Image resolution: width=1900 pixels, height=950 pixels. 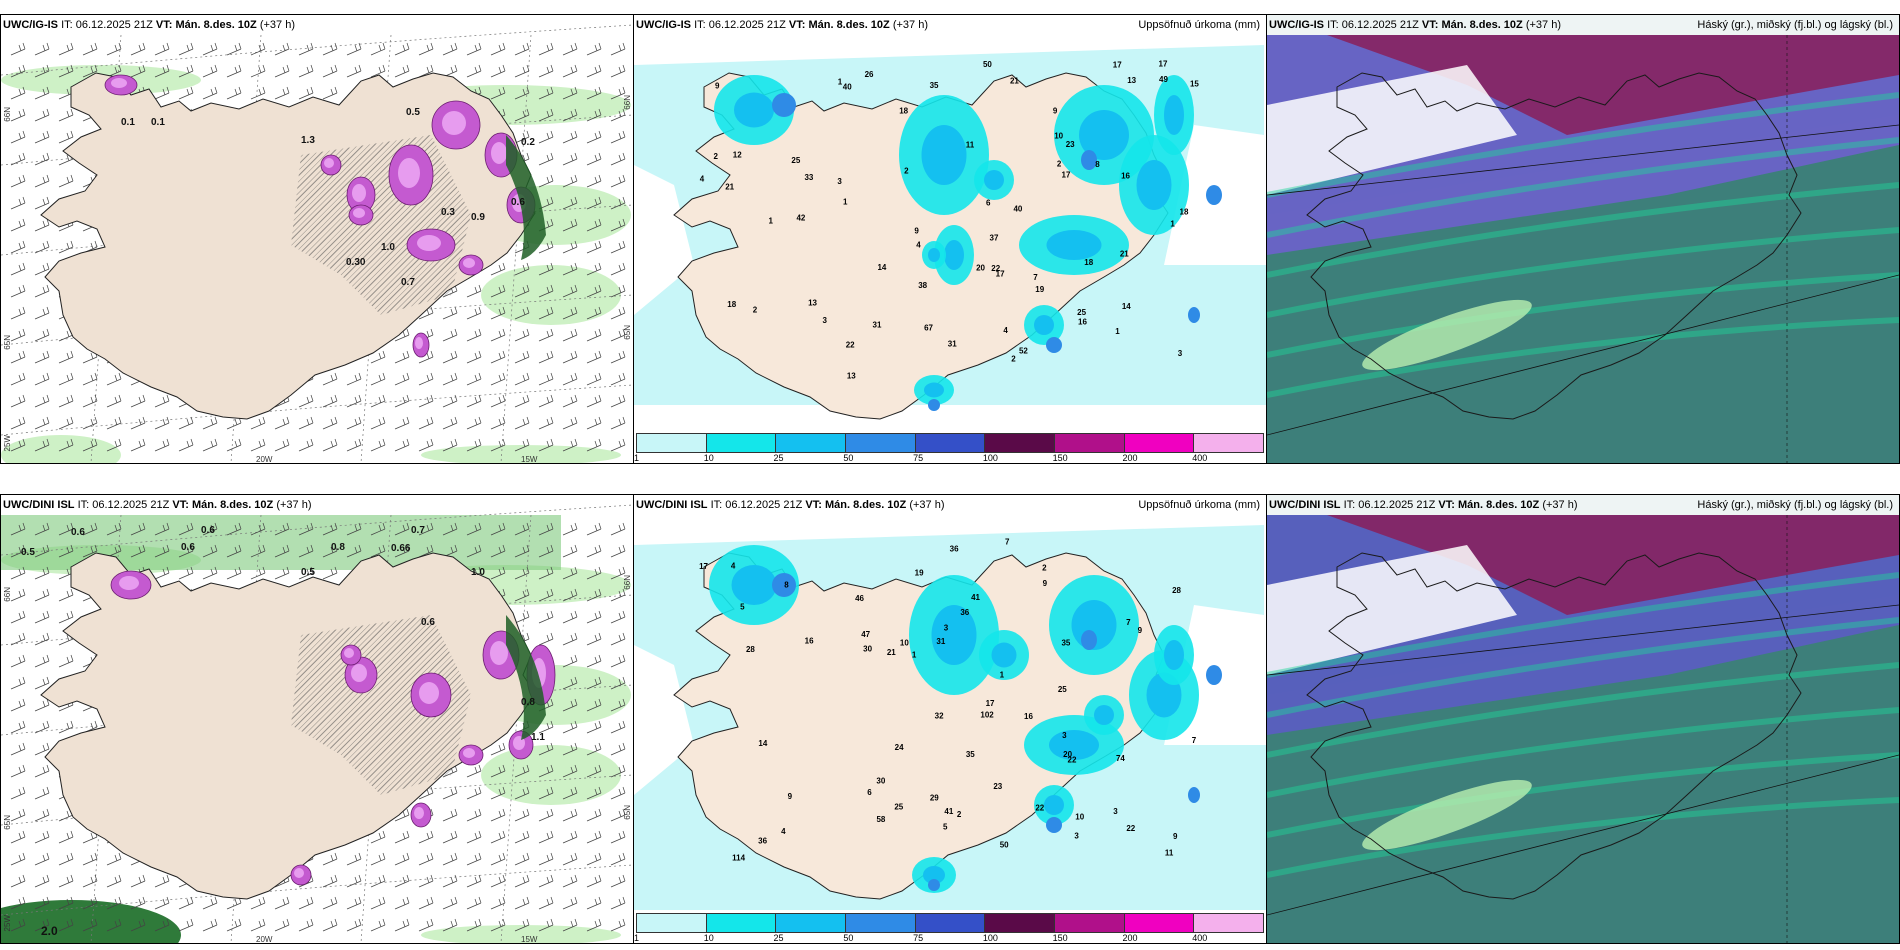 What do you see at coordinates (1583, 160) in the screenshot?
I see `graticule` at bounding box center [1583, 160].